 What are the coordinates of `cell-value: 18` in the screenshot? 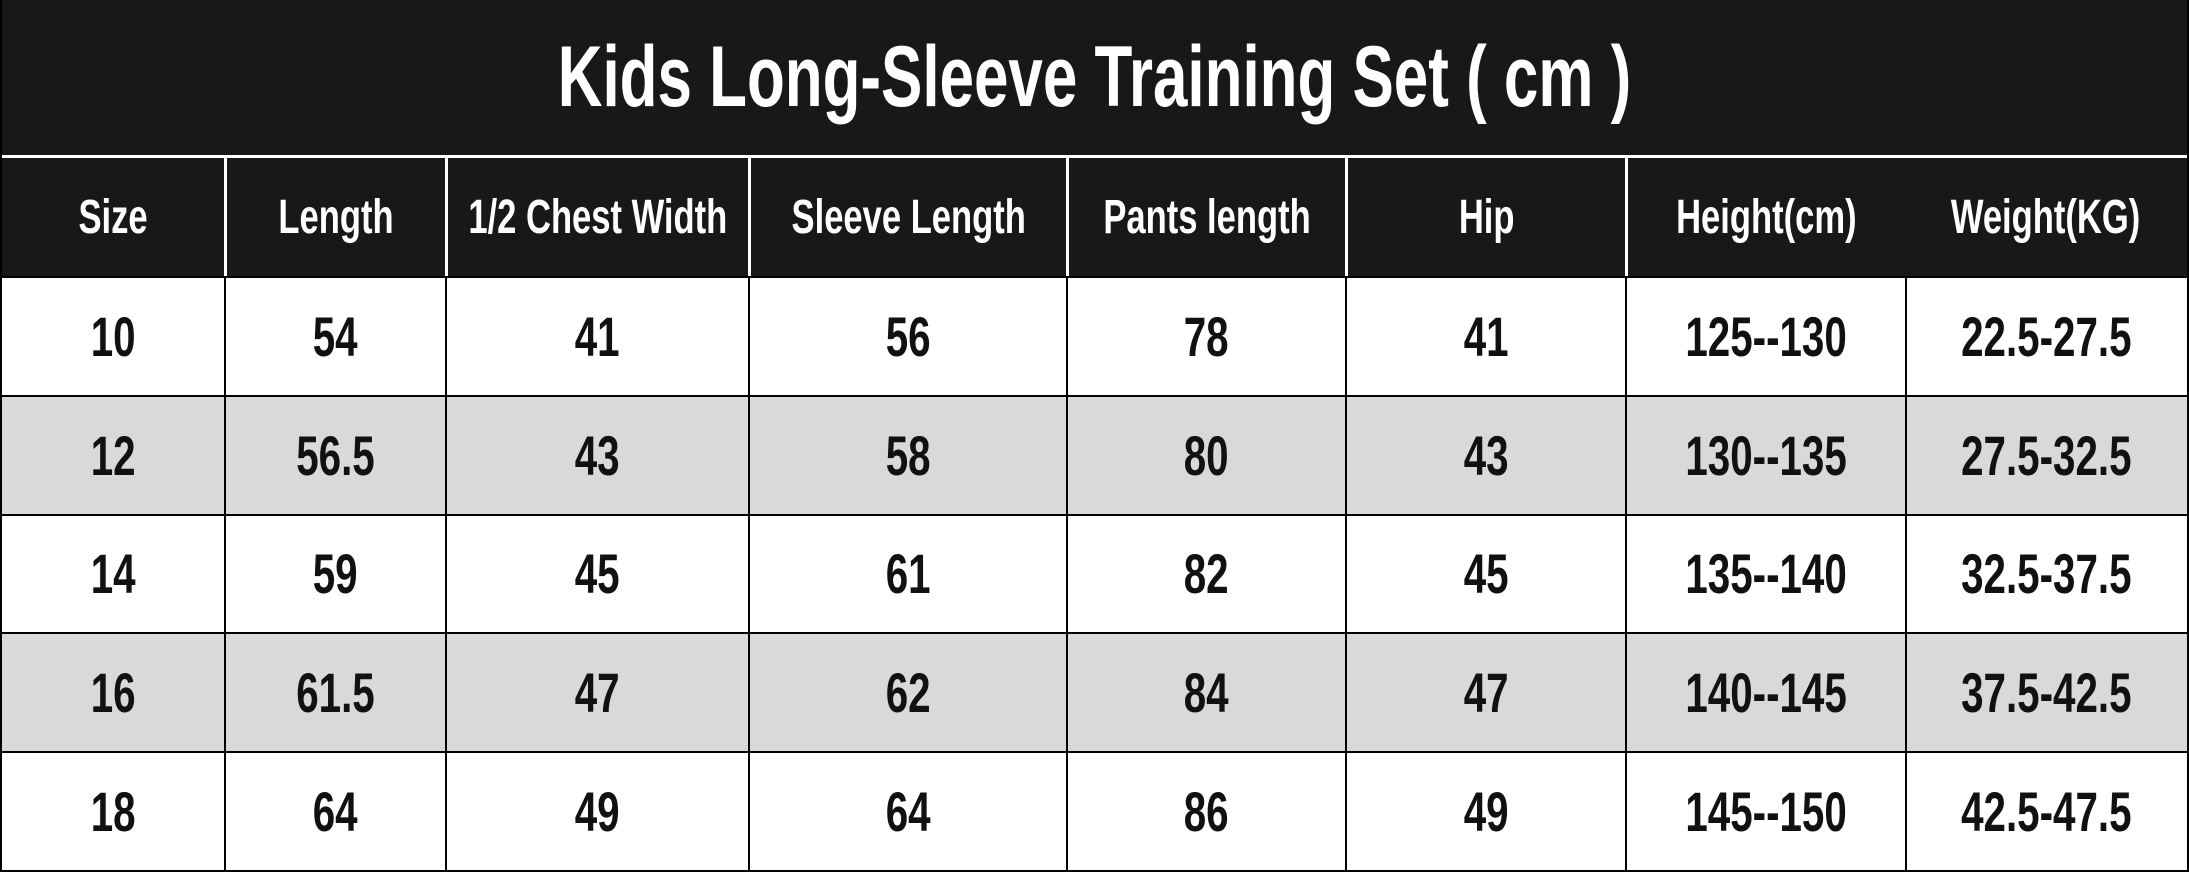 It's located at (113, 812).